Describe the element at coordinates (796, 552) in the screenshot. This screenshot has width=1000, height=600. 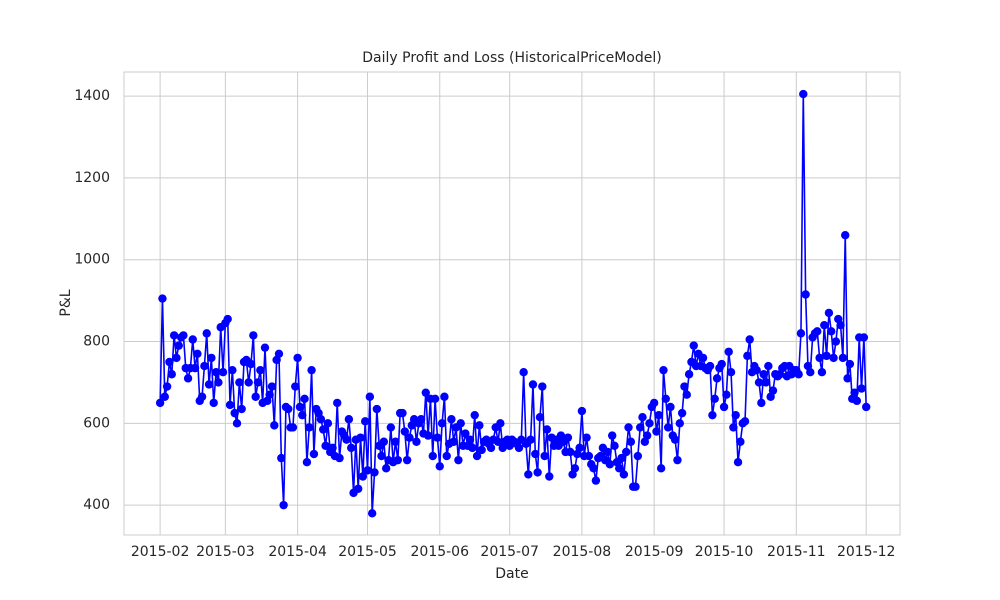
I see `x-tick-label: 2015-11` at that location.